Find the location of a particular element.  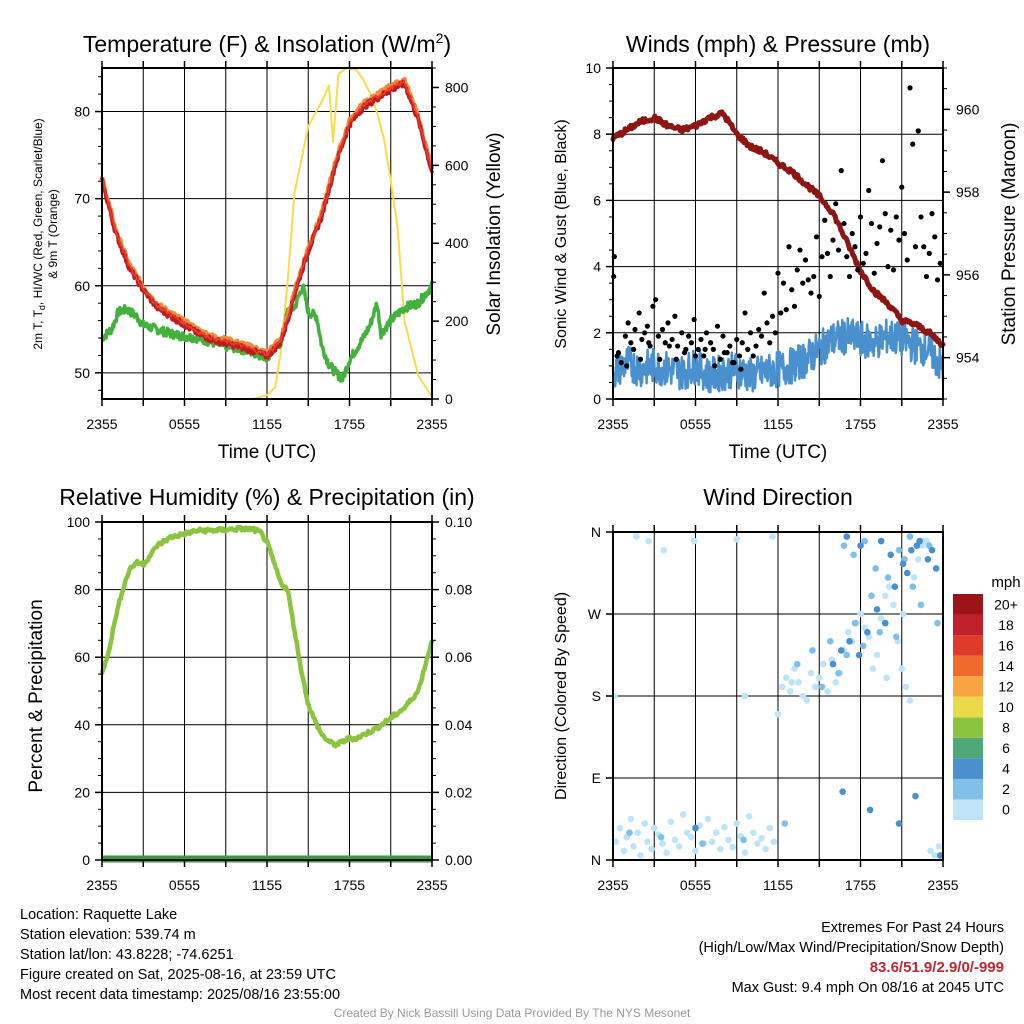

direction-ticks: 2355 0555 1155 1755 2355 N E S W N is located at coordinates (773, 708).